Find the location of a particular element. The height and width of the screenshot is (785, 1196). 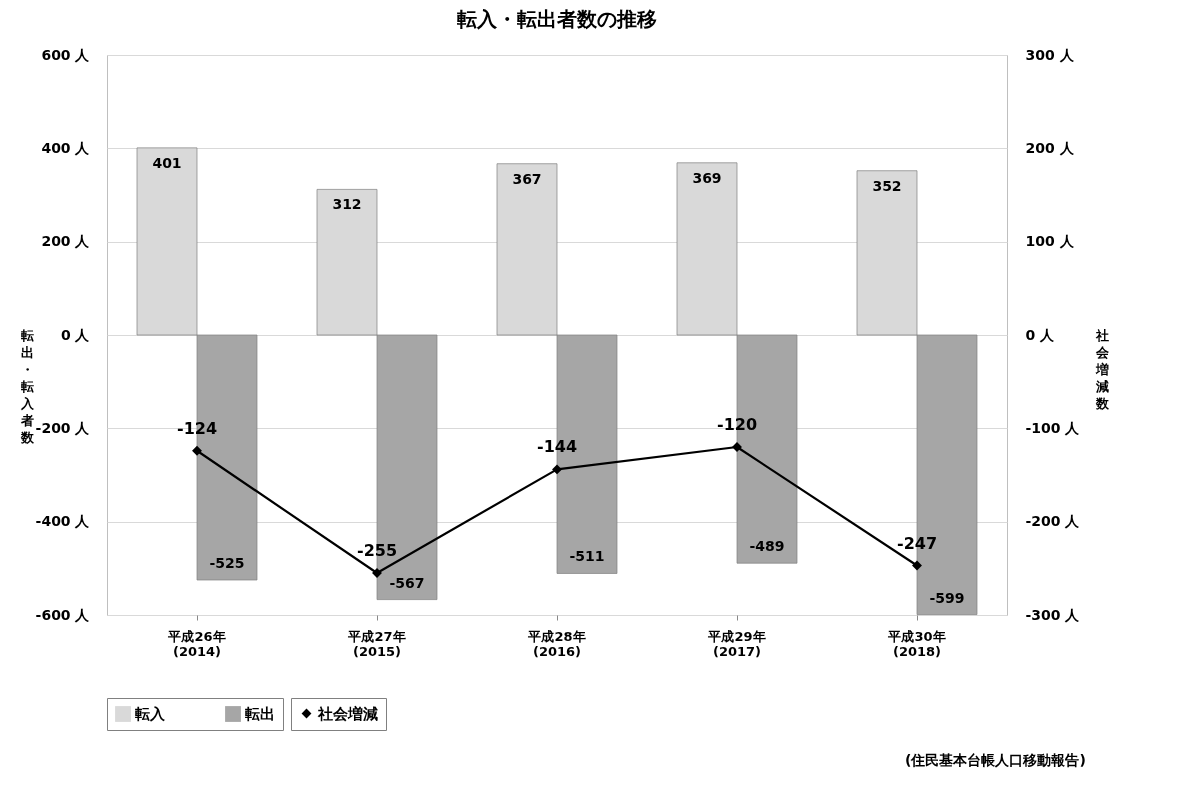

data-label: -489 is located at coordinates (767, 546).